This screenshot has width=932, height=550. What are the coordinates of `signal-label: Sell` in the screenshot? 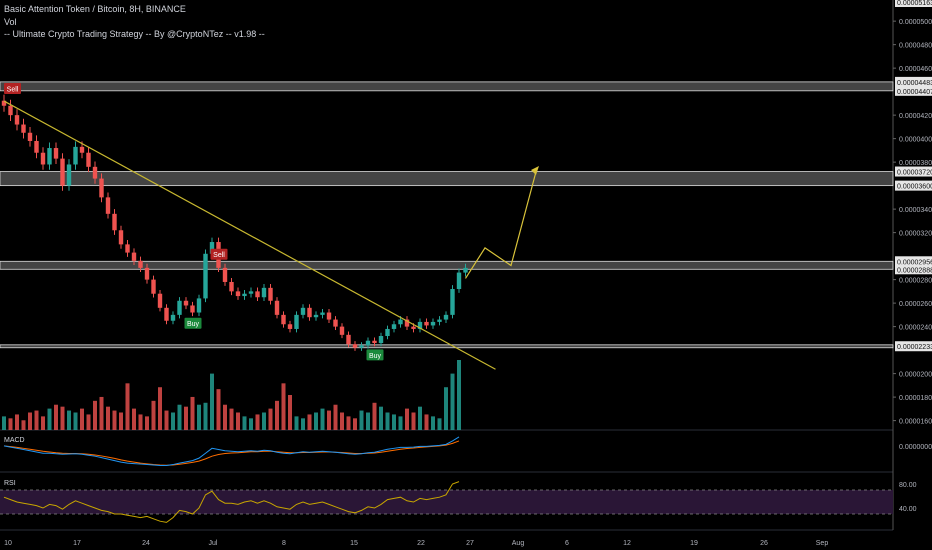 It's located at (13, 90).